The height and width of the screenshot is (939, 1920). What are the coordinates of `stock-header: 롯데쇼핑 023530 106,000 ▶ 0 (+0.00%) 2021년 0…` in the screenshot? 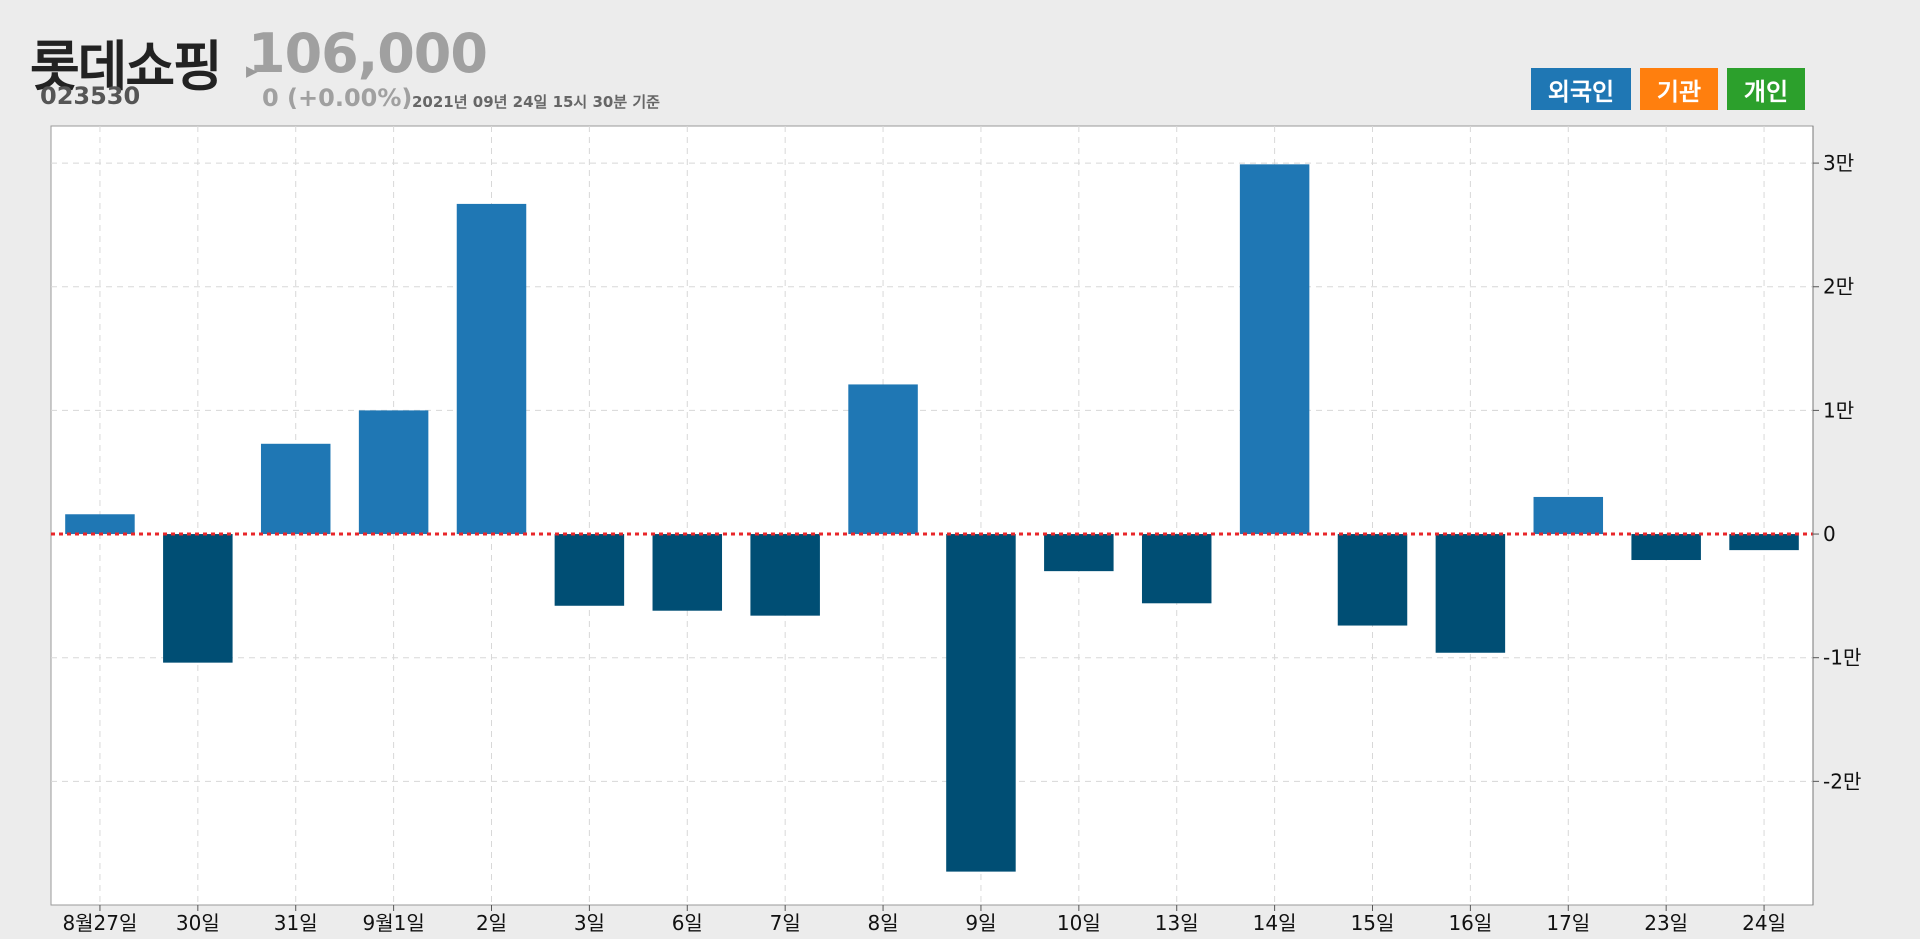 It's located at (960, 62).